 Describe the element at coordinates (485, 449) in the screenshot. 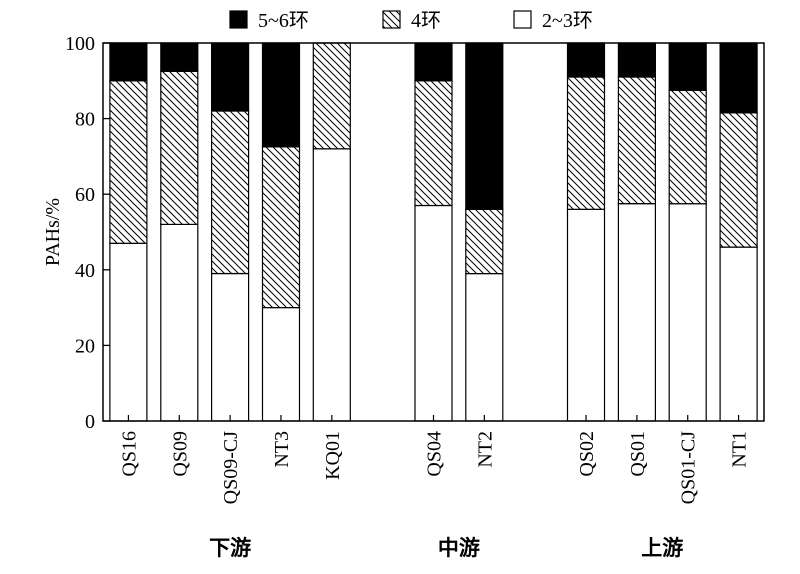

I see `x-category-label: NT2` at that location.